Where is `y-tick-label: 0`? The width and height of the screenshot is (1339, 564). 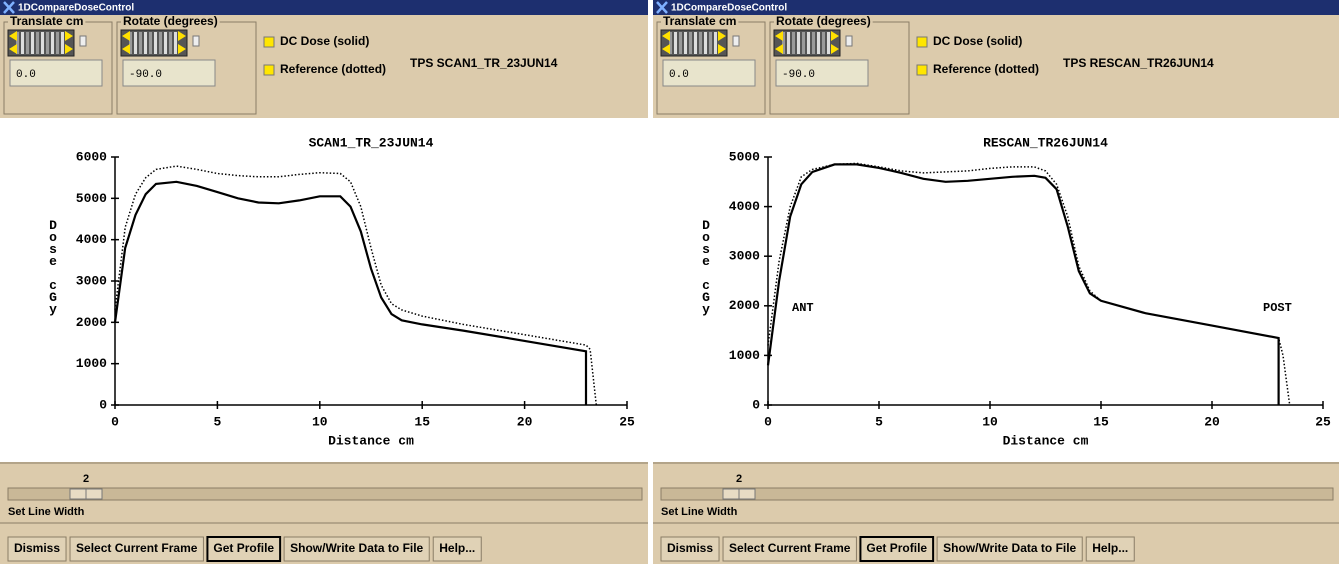 y-tick-label: 0 is located at coordinates (103, 404).